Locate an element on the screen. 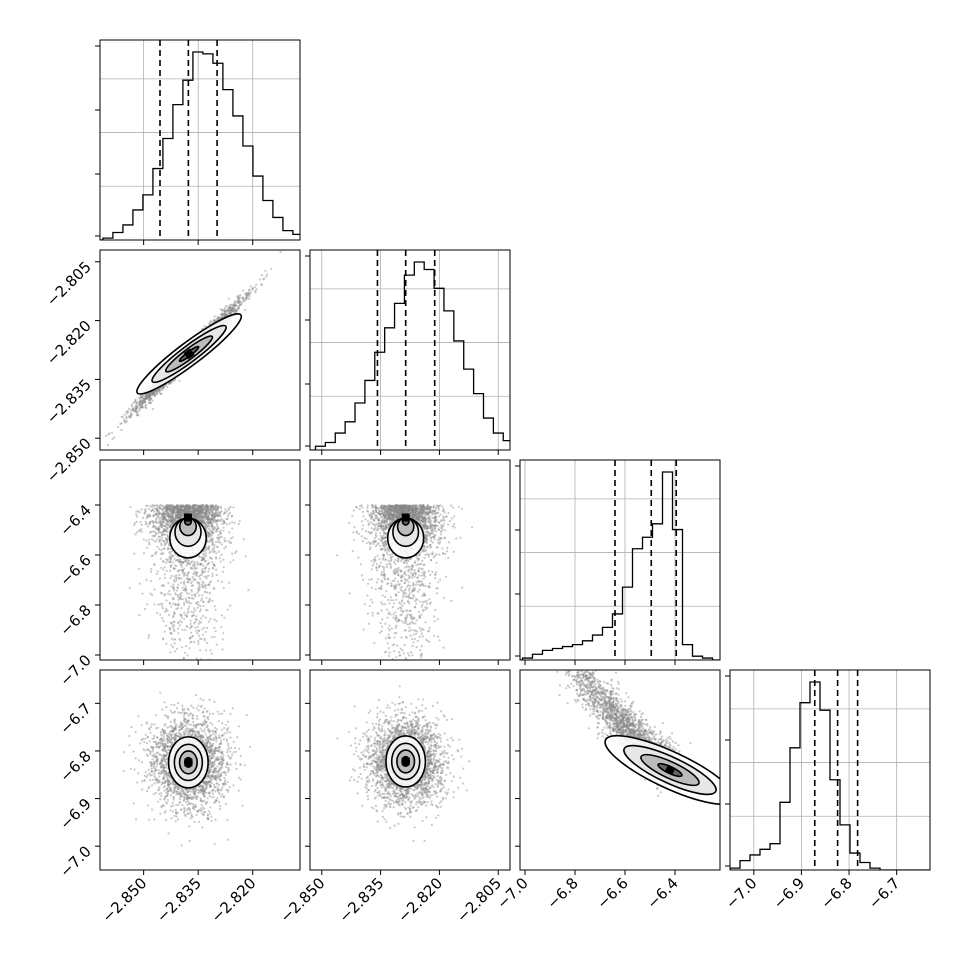 The image size is (970, 970). density-panel-0-2: −7.0 −6.8 −6.6 −6.4 is located at coordinates (178, 574).